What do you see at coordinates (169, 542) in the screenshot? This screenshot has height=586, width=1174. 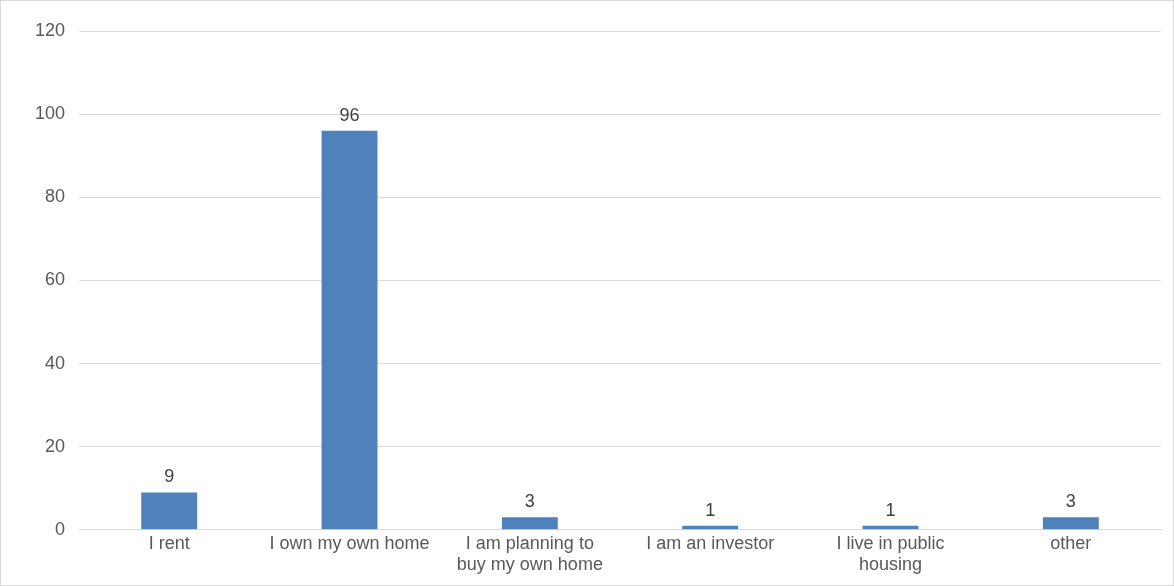 I see `x-tick-label: I rent` at bounding box center [169, 542].